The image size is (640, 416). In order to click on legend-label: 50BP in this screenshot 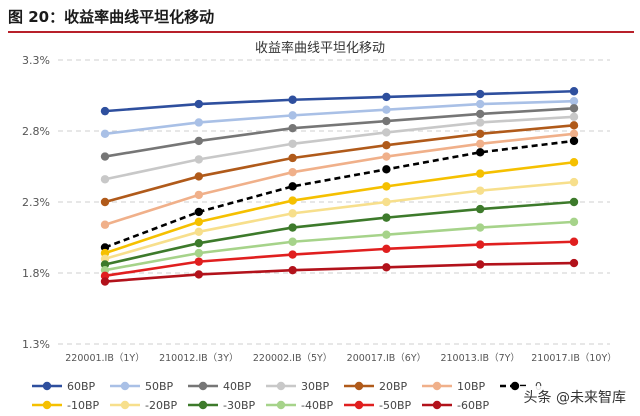, I will do `click(159, 386)`.